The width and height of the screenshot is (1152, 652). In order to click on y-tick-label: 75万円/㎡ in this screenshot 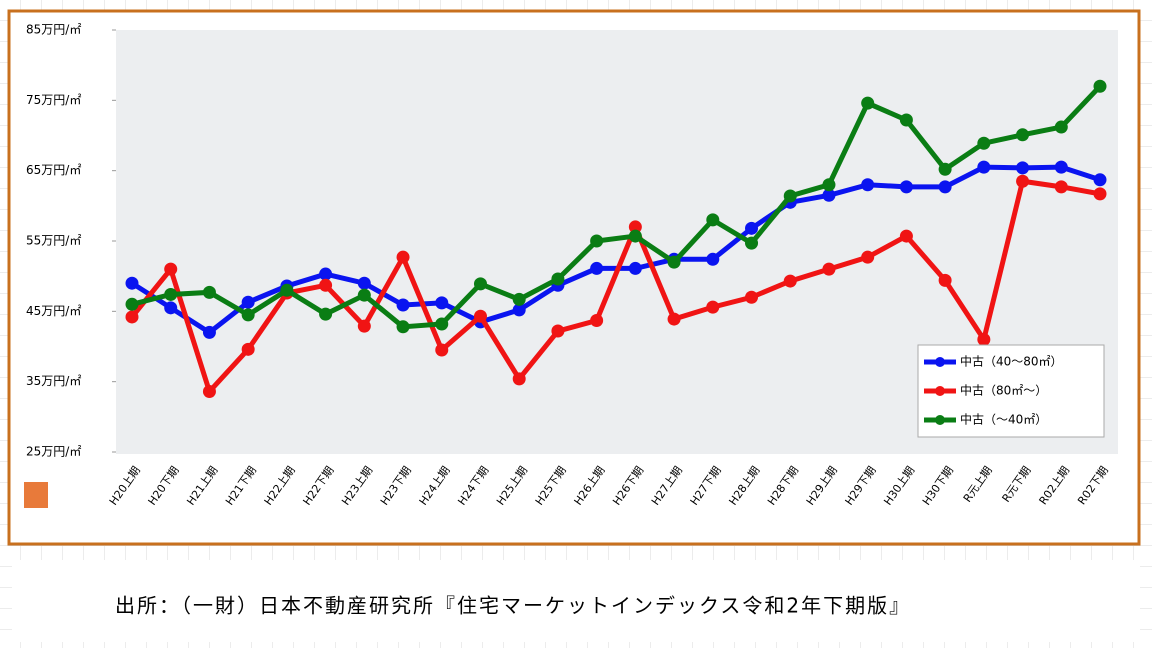, I will do `click(53, 100)`.